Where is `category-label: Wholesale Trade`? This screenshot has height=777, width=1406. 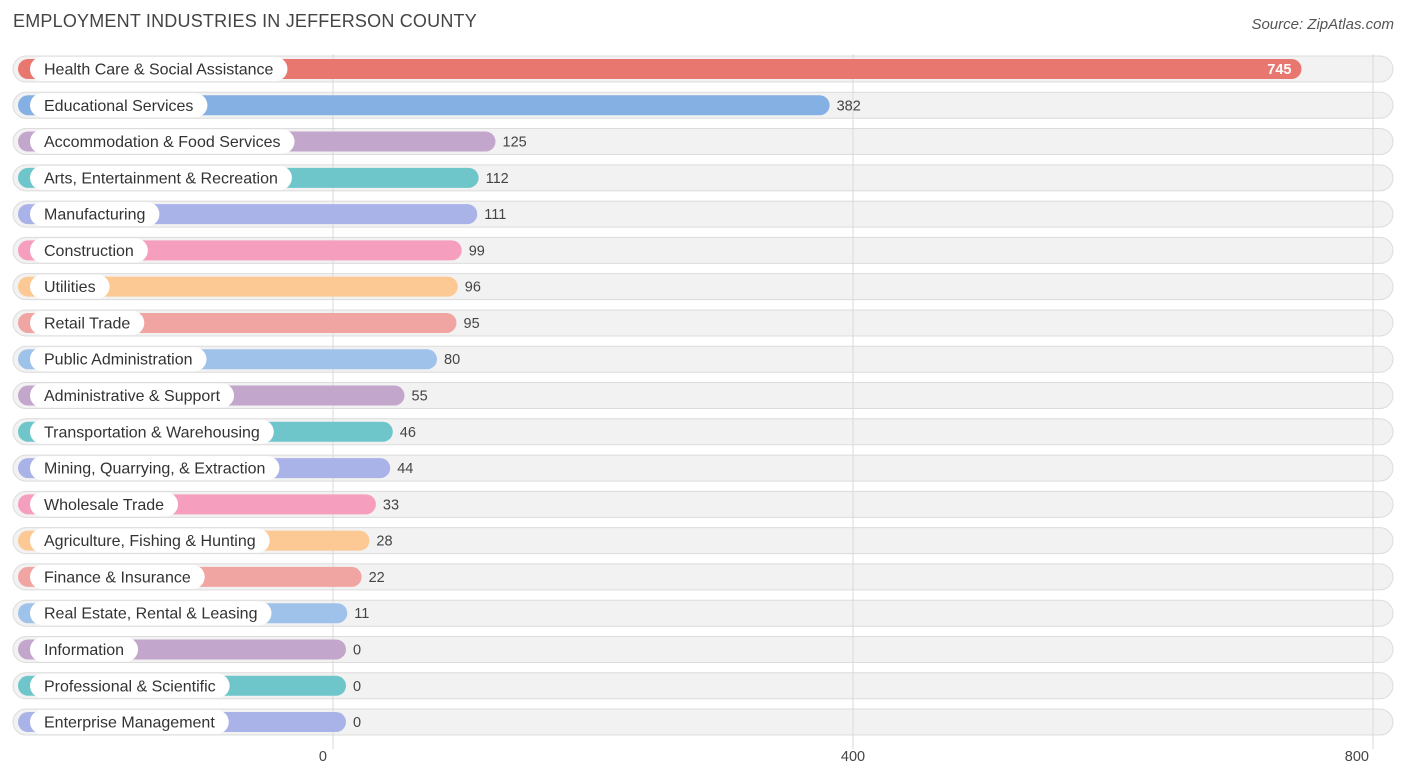 category-label: Wholesale Trade is located at coordinates (104, 505).